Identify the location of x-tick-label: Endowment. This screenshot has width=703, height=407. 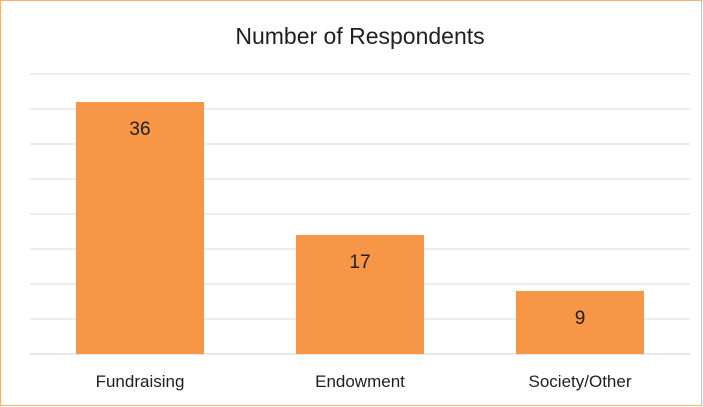
(360, 381).